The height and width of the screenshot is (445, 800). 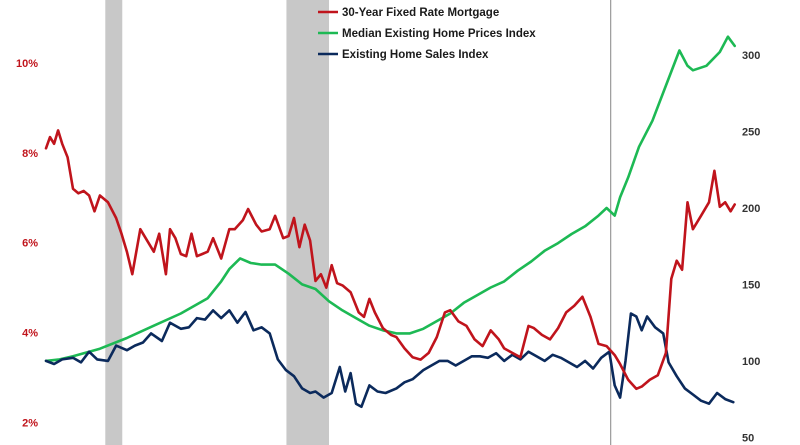 I want to click on left-tick-label: 8%, so click(x=30, y=154).